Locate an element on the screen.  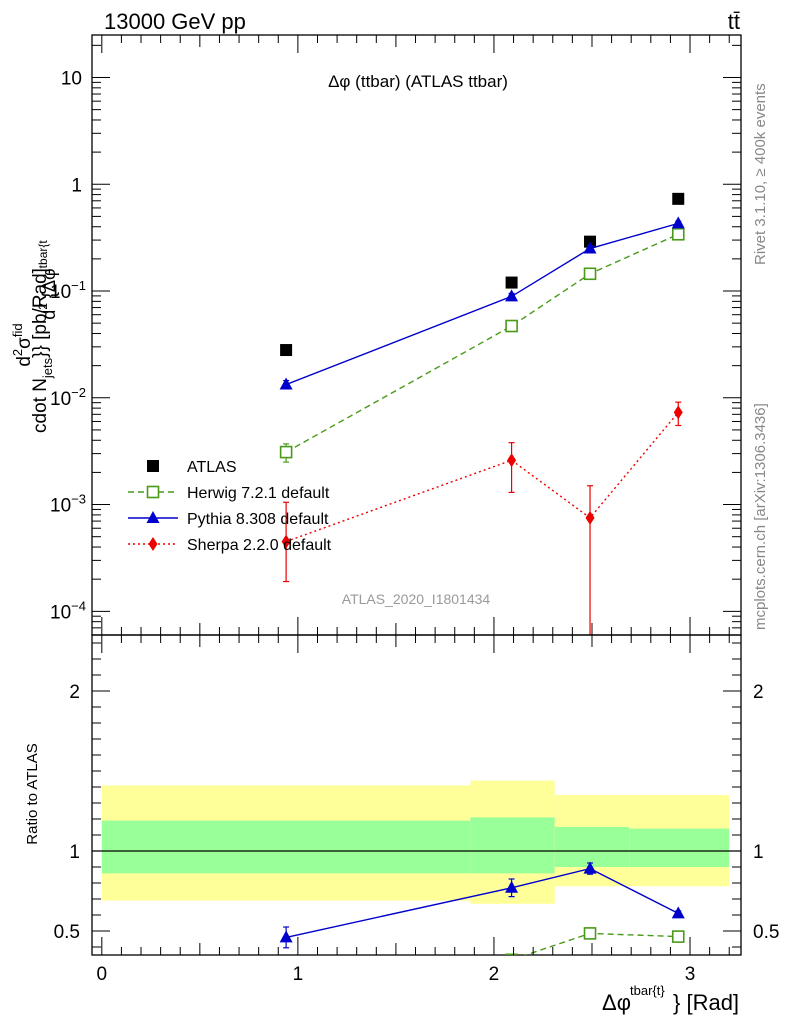
series-pythia is located at coordinates (482, 303).